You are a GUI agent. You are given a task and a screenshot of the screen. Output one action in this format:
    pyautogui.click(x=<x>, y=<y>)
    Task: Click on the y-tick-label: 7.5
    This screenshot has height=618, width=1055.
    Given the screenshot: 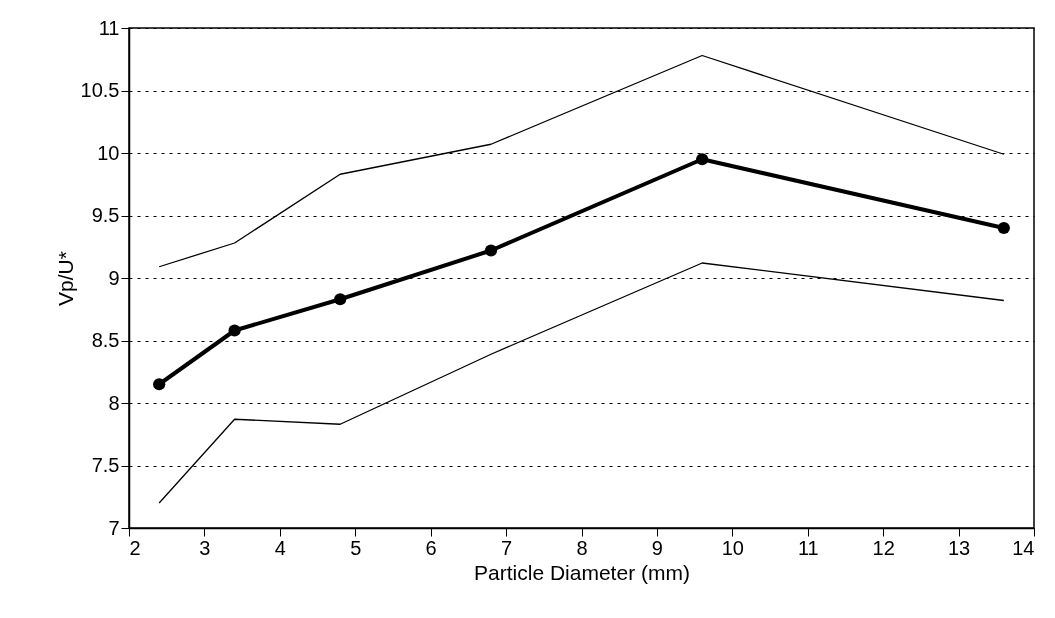 What is the action you would take?
    pyautogui.click(x=105, y=465)
    